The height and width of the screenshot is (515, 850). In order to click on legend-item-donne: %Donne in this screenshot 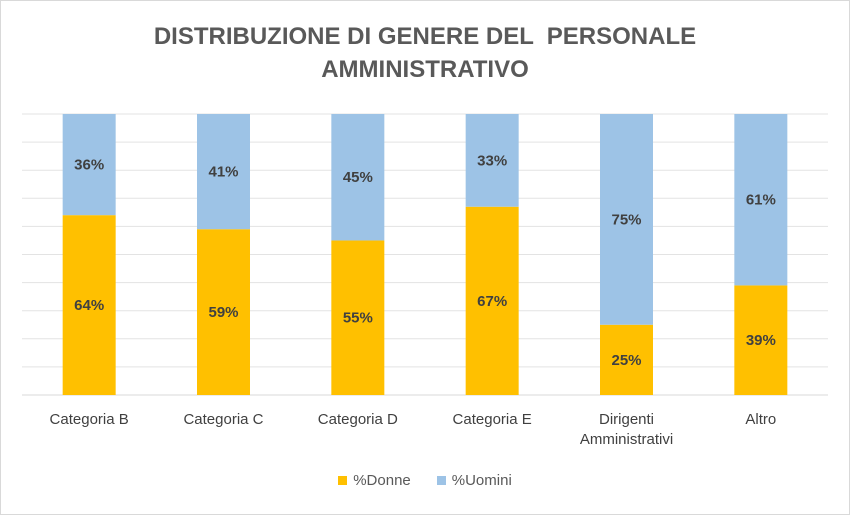, I will do `click(374, 480)`.